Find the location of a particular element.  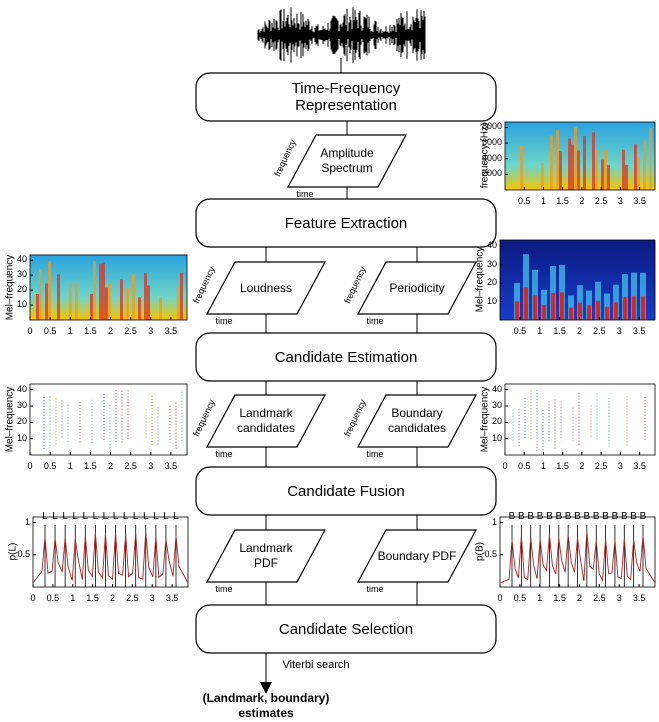

y-tick-label: 10 is located at coordinates (496, 437).